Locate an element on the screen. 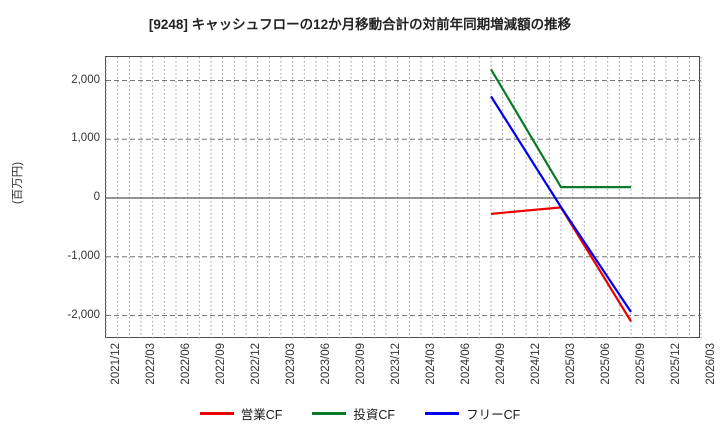 This screenshot has width=720, height=440. y-axis-tick-label: -2,000 is located at coordinates (83, 314).